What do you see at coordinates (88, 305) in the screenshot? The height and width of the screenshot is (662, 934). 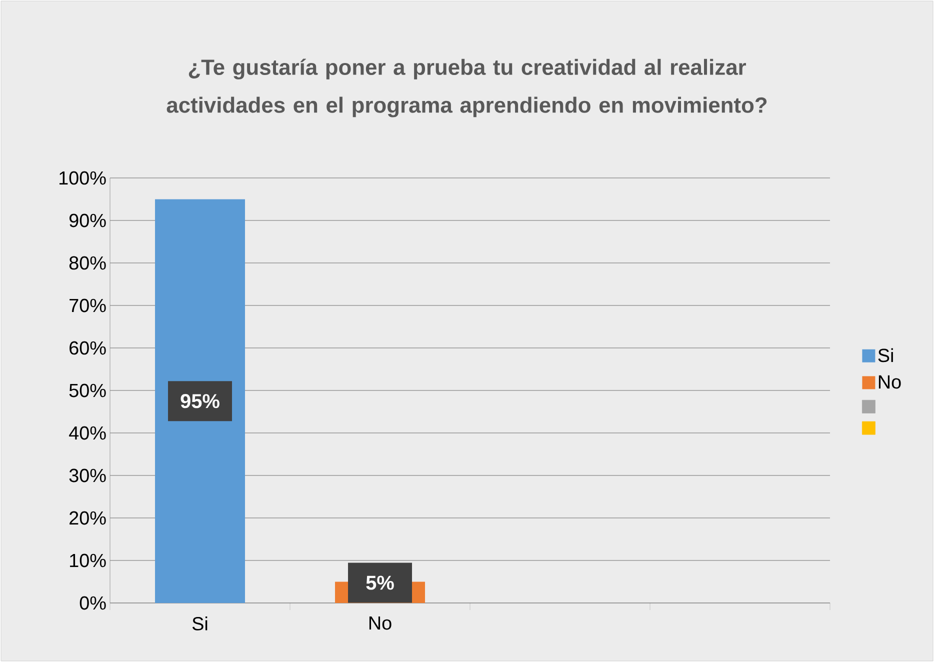 I see `y-tick-label: 70%` at bounding box center [88, 305].